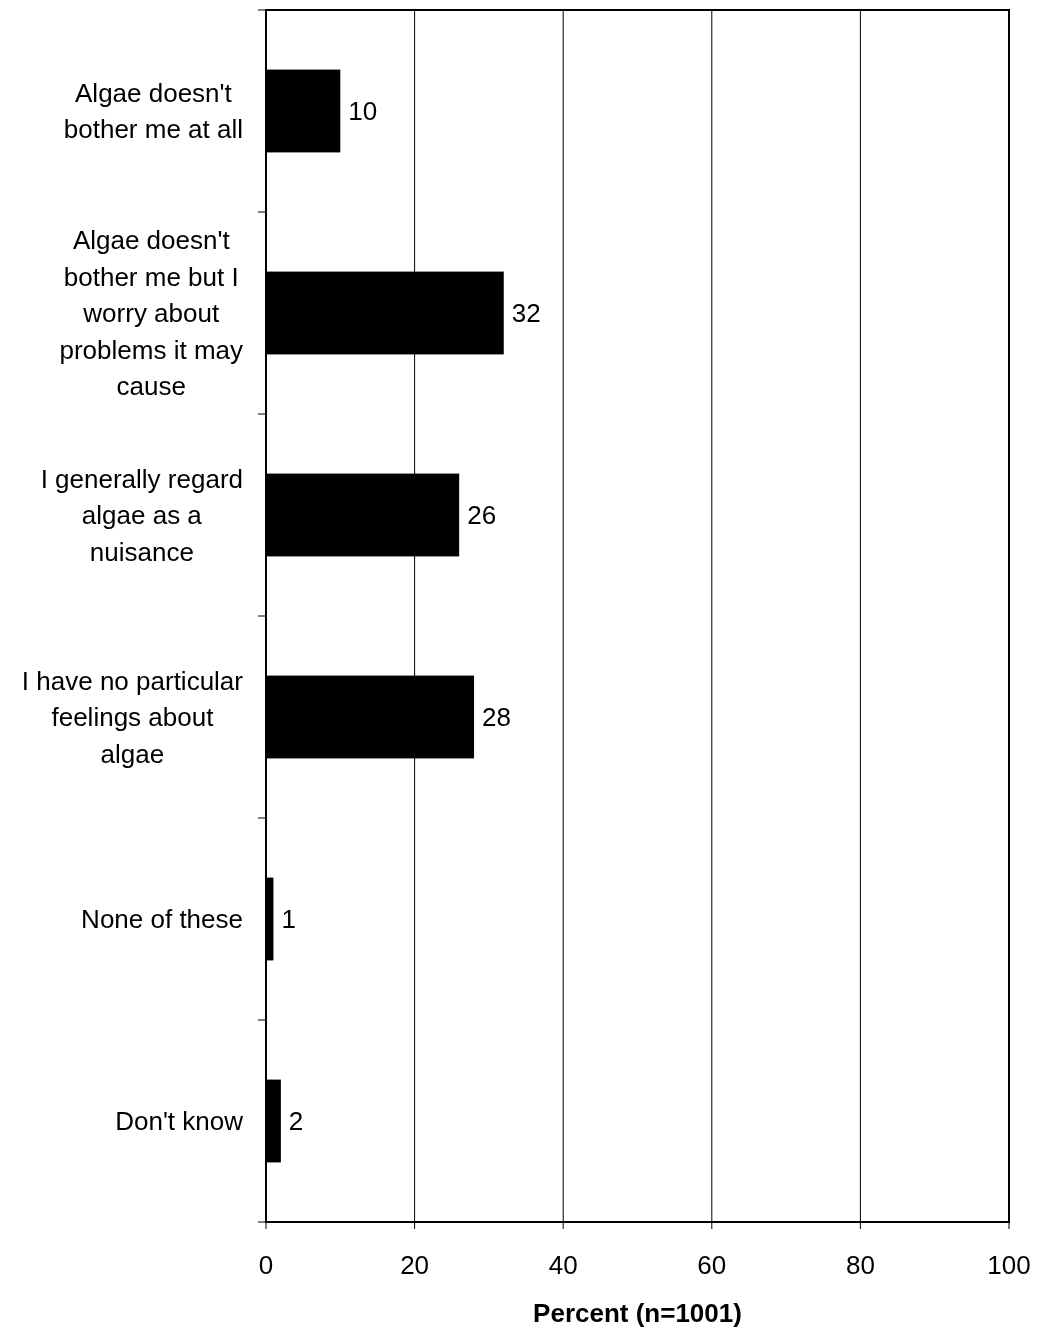 This screenshot has height=1332, width=1039. I want to click on data-label: 1, so click(288, 919).